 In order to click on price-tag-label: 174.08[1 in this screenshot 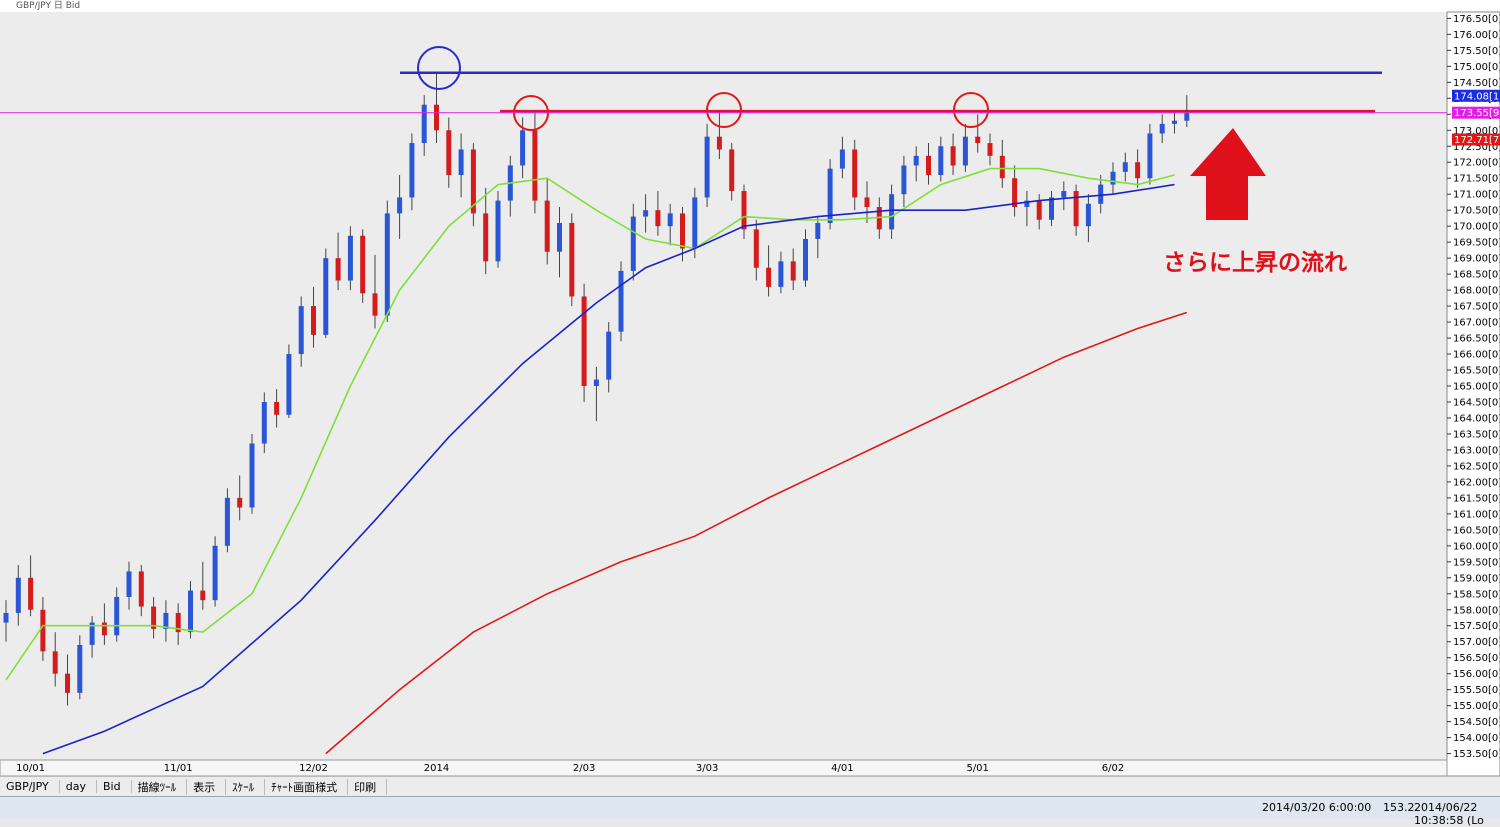, I will do `click(1476, 96)`.